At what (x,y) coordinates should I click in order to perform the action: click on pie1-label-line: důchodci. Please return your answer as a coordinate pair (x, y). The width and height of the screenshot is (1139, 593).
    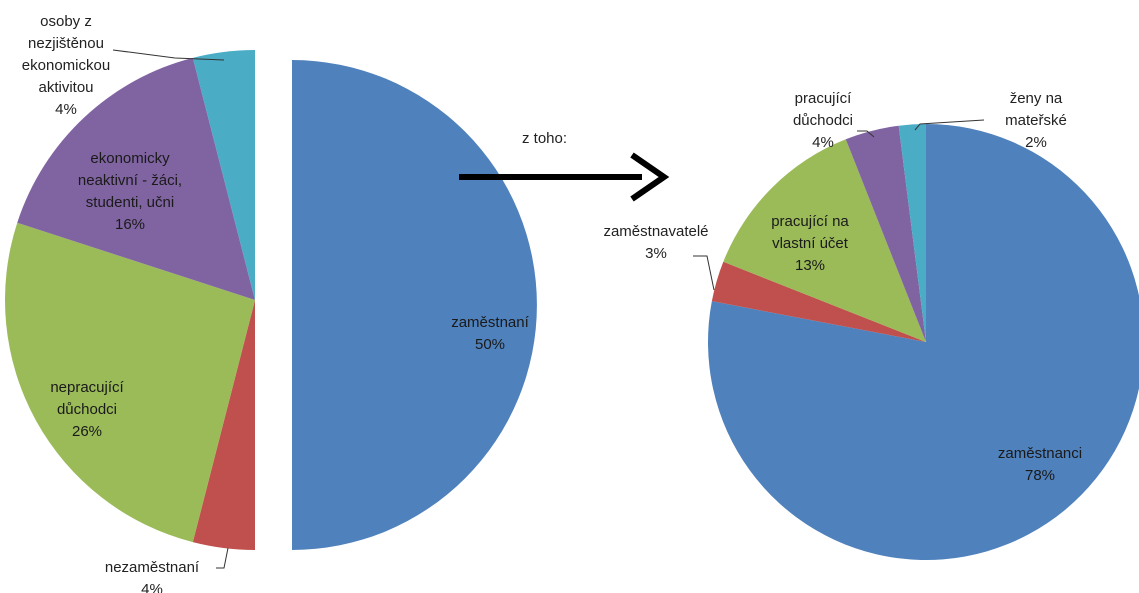
    Looking at the image, I should click on (87, 409).